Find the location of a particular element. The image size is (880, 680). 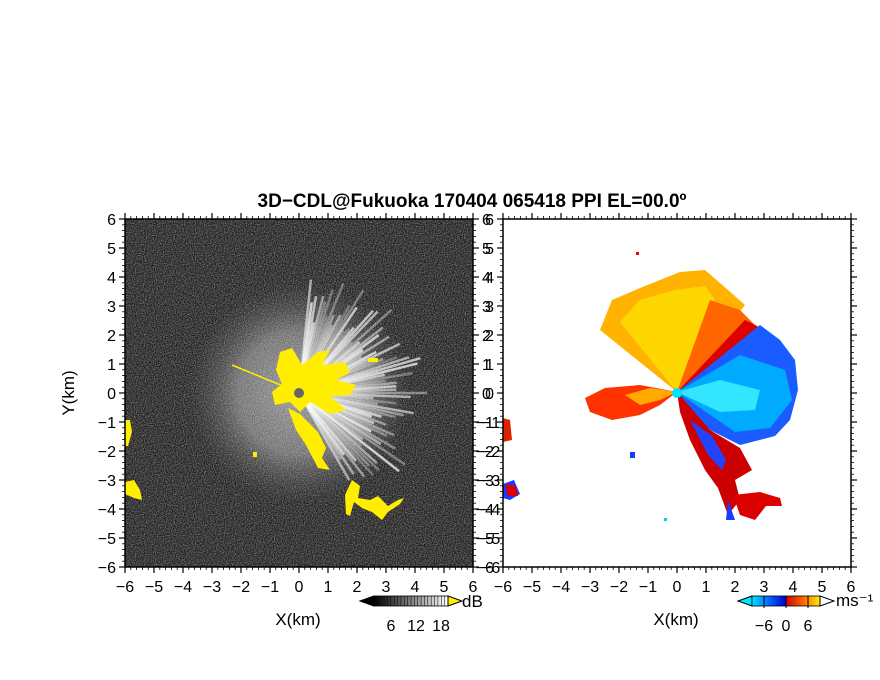

velocity-colorbar: −6 0 6 ms⁻¹ is located at coordinates (805, 613).